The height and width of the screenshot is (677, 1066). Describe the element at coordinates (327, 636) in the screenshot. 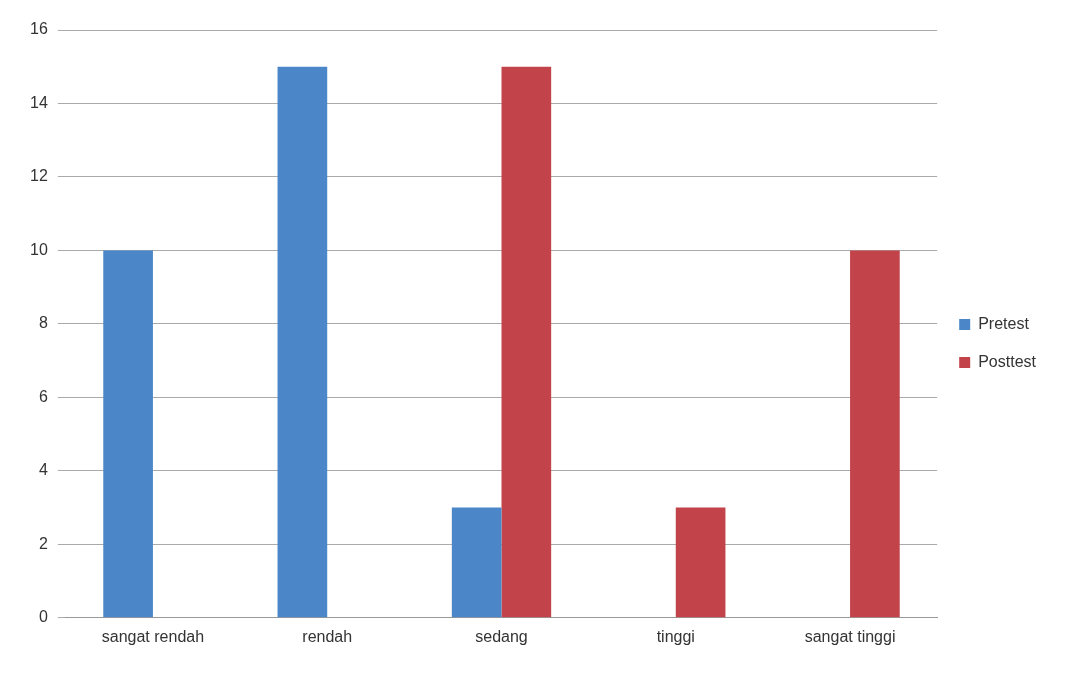

I see `x-tick-label: rendah` at that location.